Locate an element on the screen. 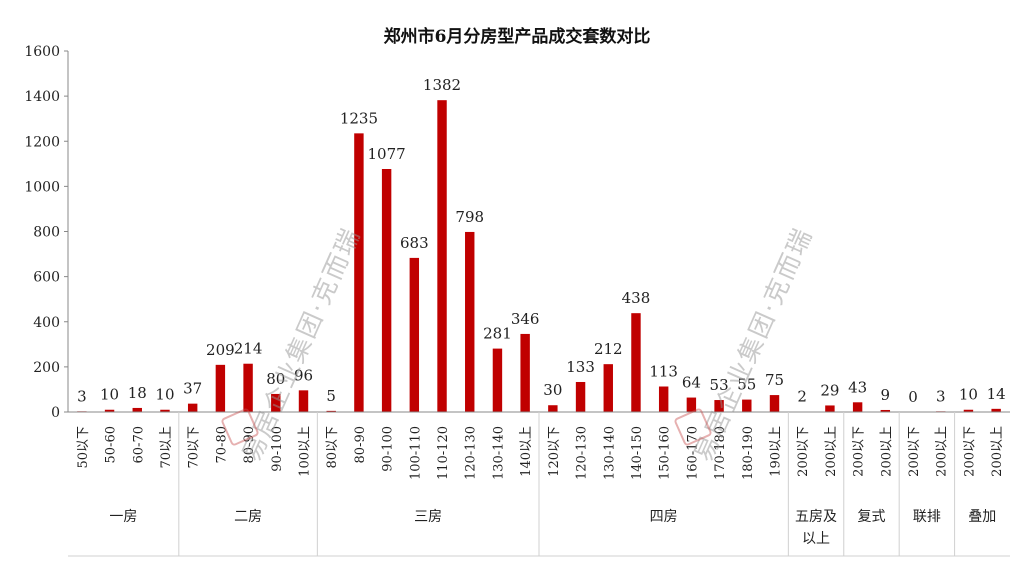 This screenshot has width=1034, height=569. value-label: 281 is located at coordinates (497, 334).